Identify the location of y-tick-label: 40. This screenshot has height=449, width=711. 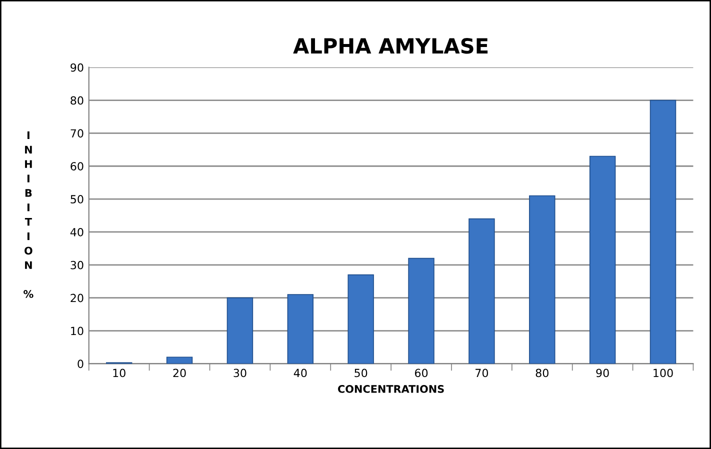
(77, 232).